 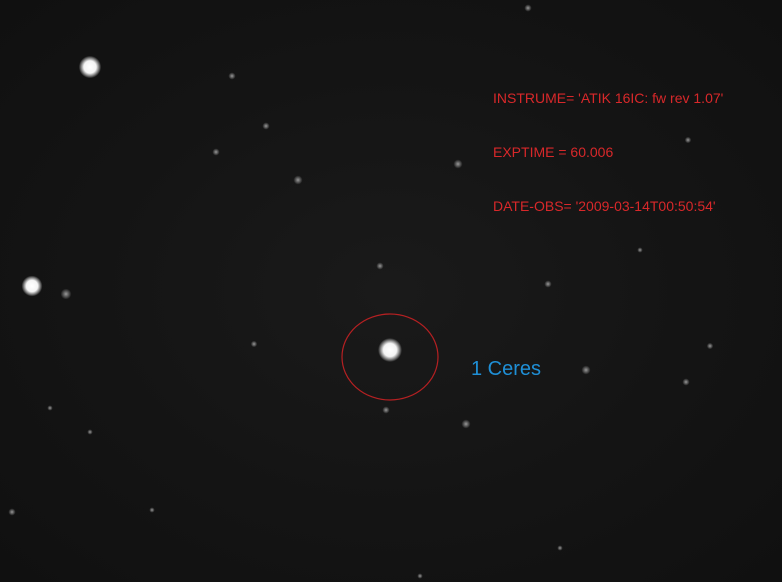 What do you see at coordinates (553, 152) in the screenshot?
I see `exptime-line: EXPTIME = 60.006` at bounding box center [553, 152].